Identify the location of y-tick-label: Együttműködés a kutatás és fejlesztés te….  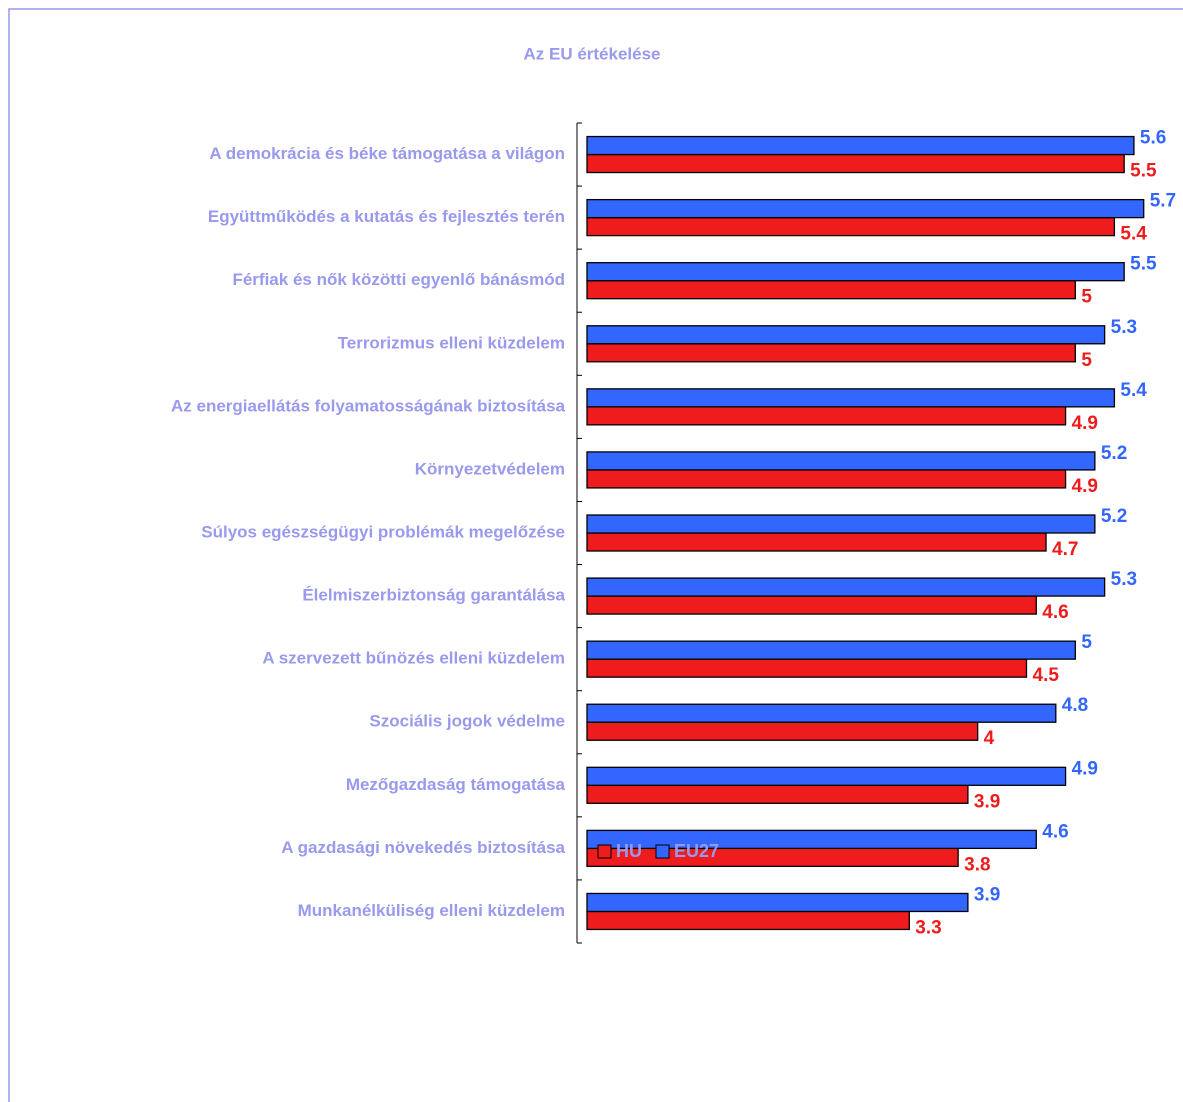
(386, 216).